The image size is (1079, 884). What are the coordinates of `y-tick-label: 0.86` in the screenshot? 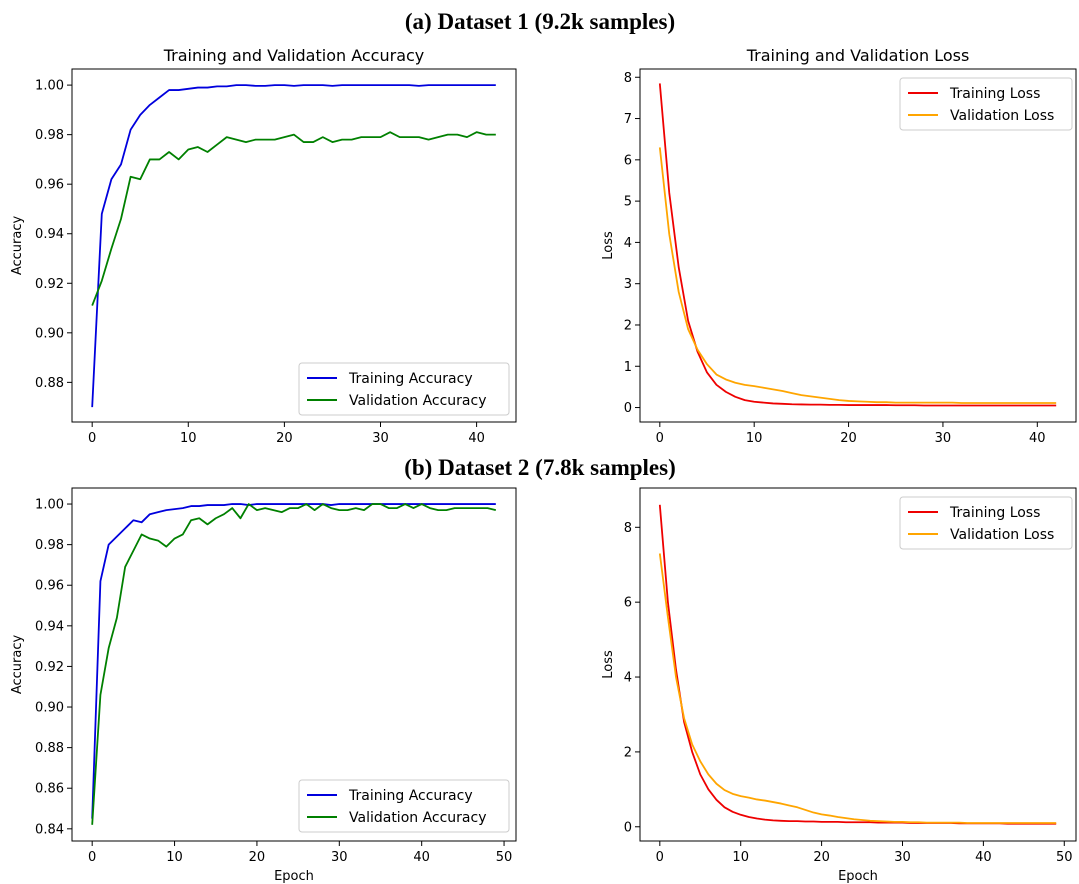 It's located at (49, 789).